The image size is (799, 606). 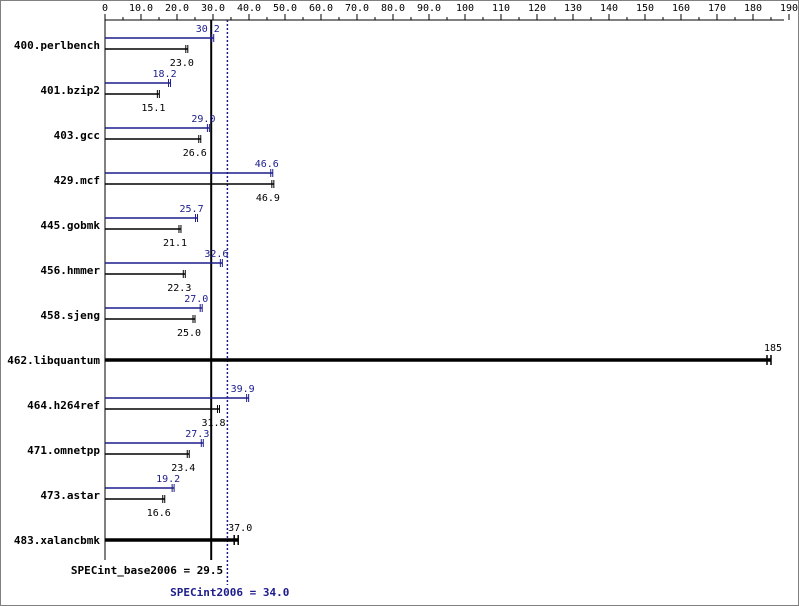 I want to click on x-tick-label: 60.0, so click(x=321, y=8).